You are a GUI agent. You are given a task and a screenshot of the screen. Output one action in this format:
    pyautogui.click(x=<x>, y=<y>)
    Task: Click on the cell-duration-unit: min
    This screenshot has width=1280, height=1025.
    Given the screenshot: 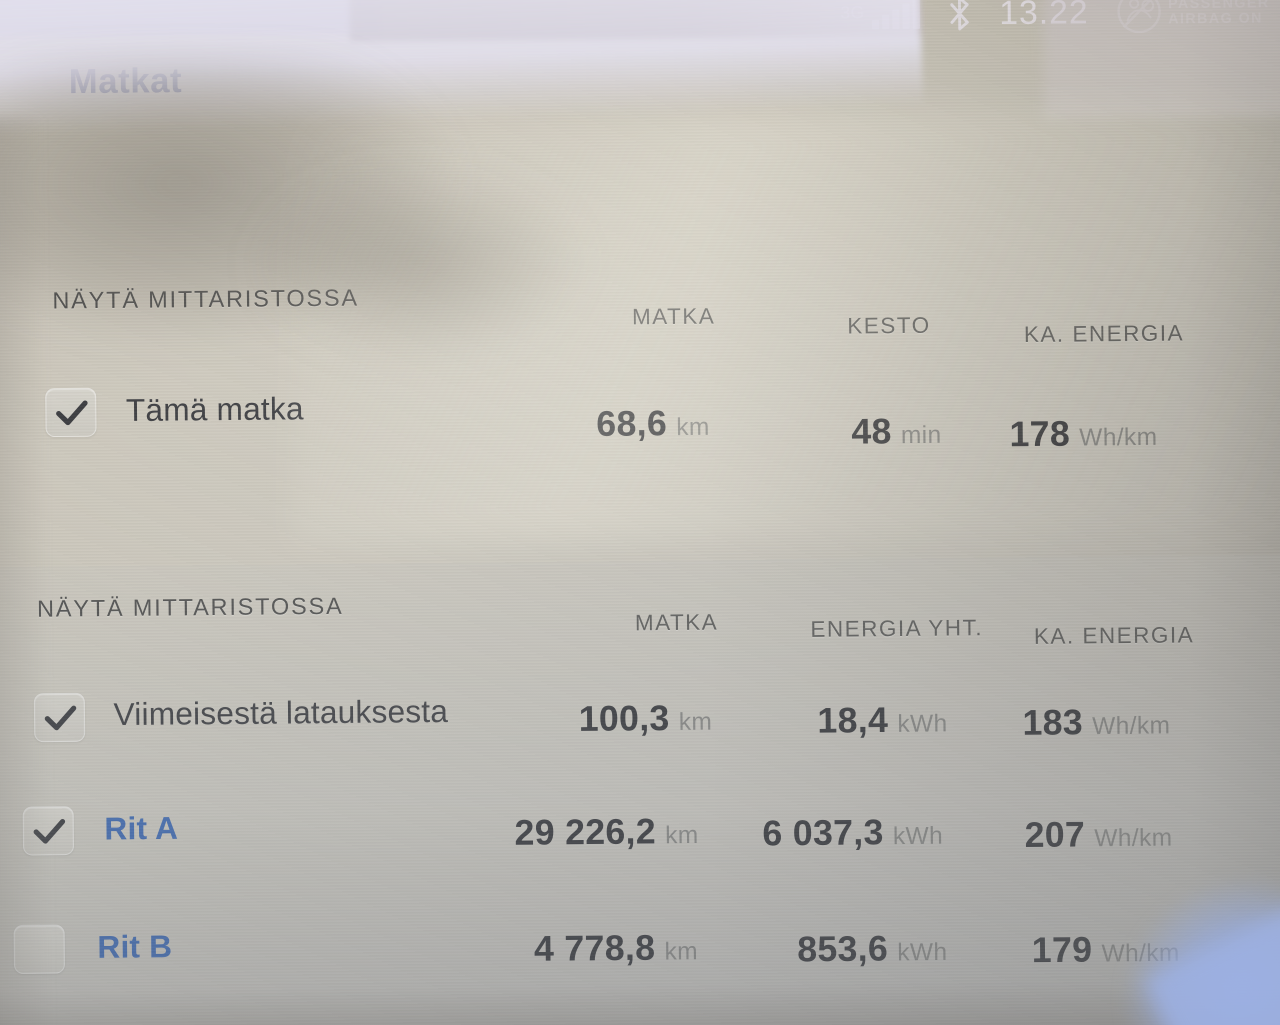 What is the action you would take?
    pyautogui.click(x=921, y=435)
    